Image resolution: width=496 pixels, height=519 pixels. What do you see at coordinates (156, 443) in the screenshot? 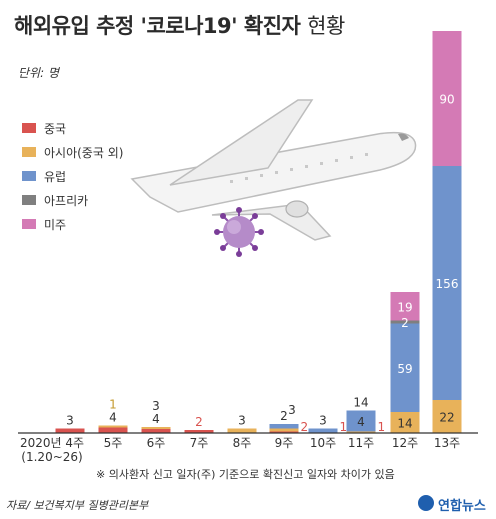
I see `x-tick-label: 6주` at bounding box center [156, 443].